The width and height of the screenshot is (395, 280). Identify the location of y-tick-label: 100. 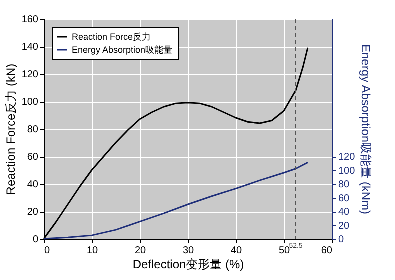
(30, 102).